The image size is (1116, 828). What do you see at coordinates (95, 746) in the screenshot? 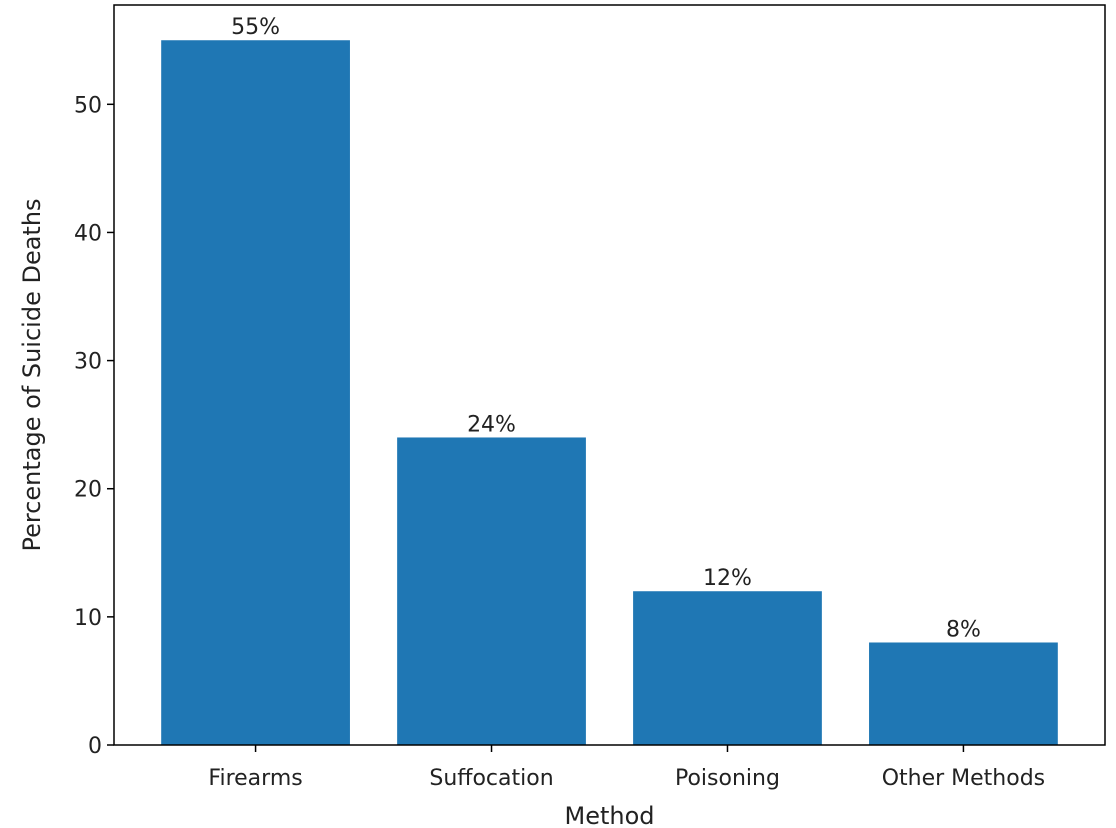
I see `y-tick-label: 0` at bounding box center [95, 746].